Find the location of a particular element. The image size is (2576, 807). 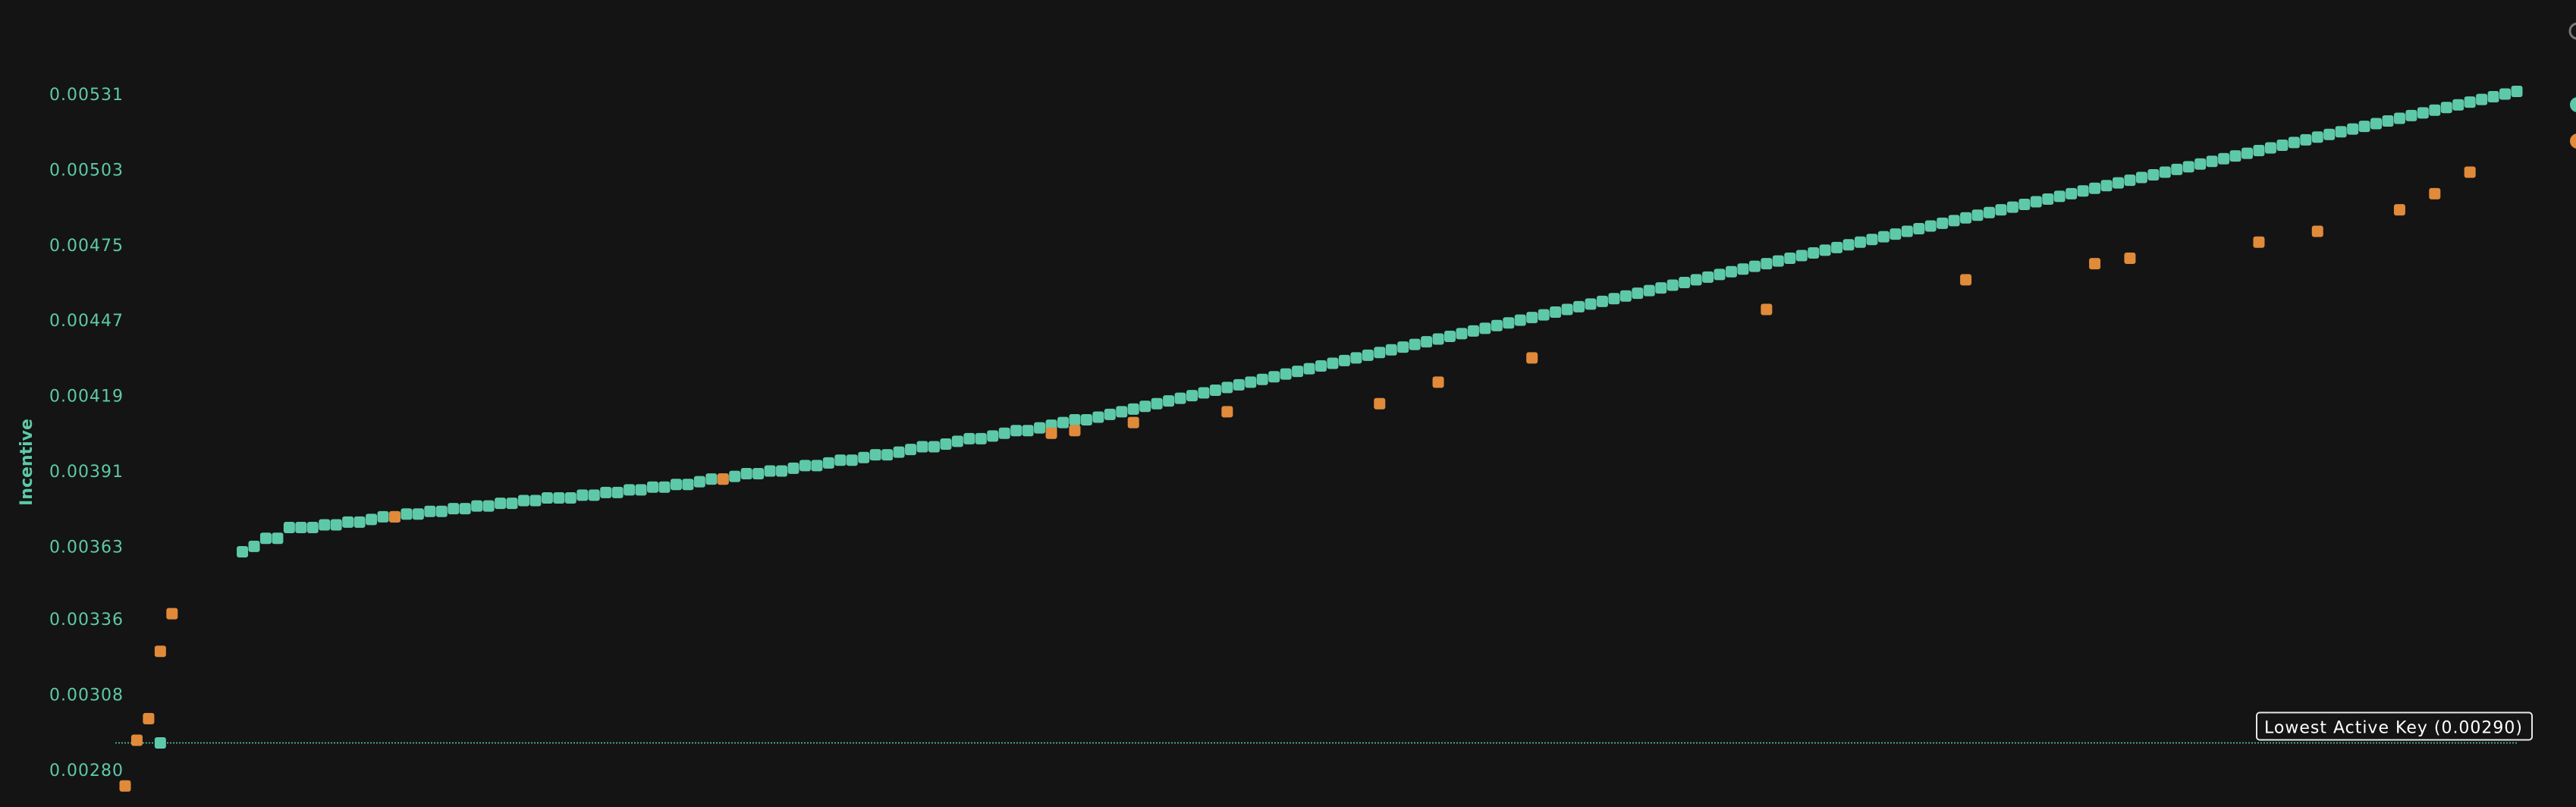

y-tick-label: 0.00475 is located at coordinates (86, 247).